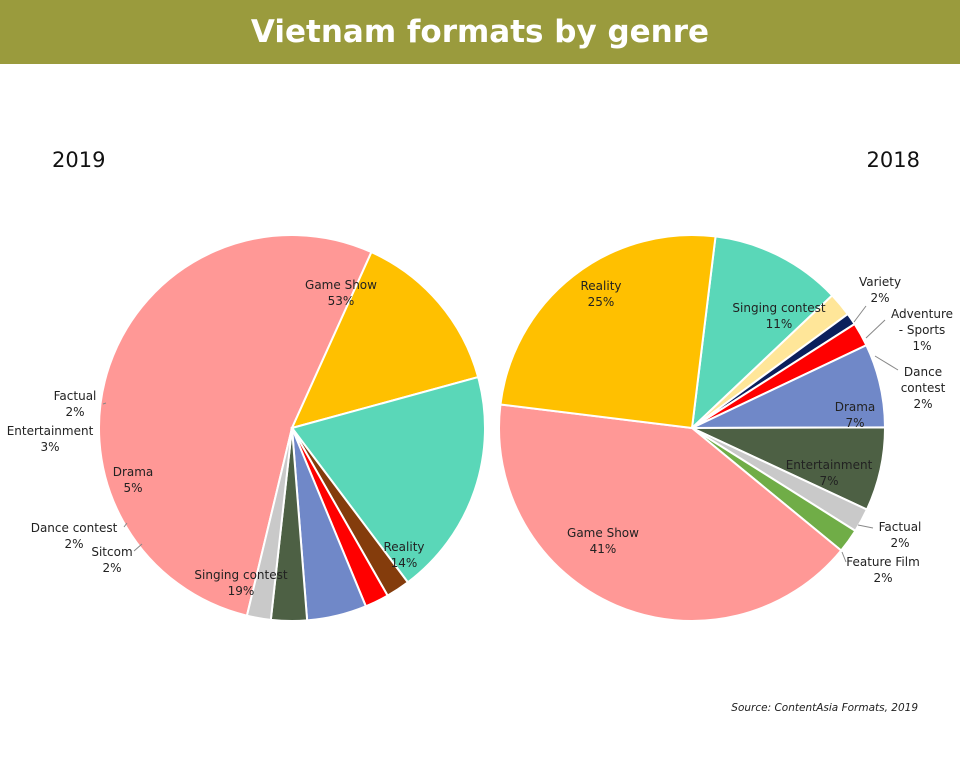  Describe the element at coordinates (111, 560) in the screenshot. I see `data-label-sitcom: Sitcom 2%` at that location.